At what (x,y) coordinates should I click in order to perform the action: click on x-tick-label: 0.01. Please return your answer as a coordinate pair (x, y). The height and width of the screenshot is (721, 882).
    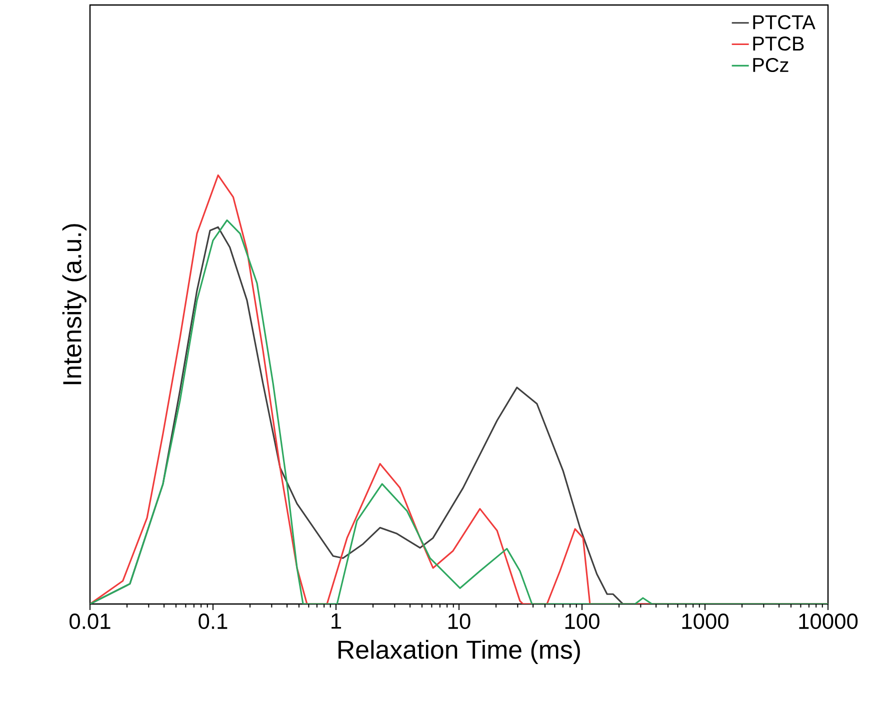
    Looking at the image, I should click on (90, 622).